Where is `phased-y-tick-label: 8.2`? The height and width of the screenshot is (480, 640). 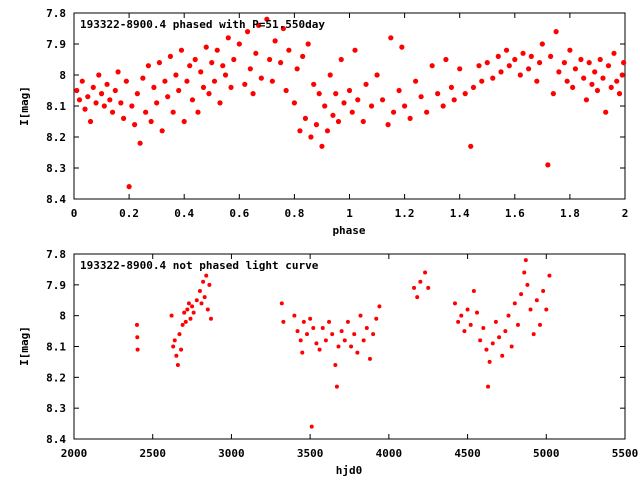 phased-y-tick-label: 8.2 is located at coordinates (56, 137).